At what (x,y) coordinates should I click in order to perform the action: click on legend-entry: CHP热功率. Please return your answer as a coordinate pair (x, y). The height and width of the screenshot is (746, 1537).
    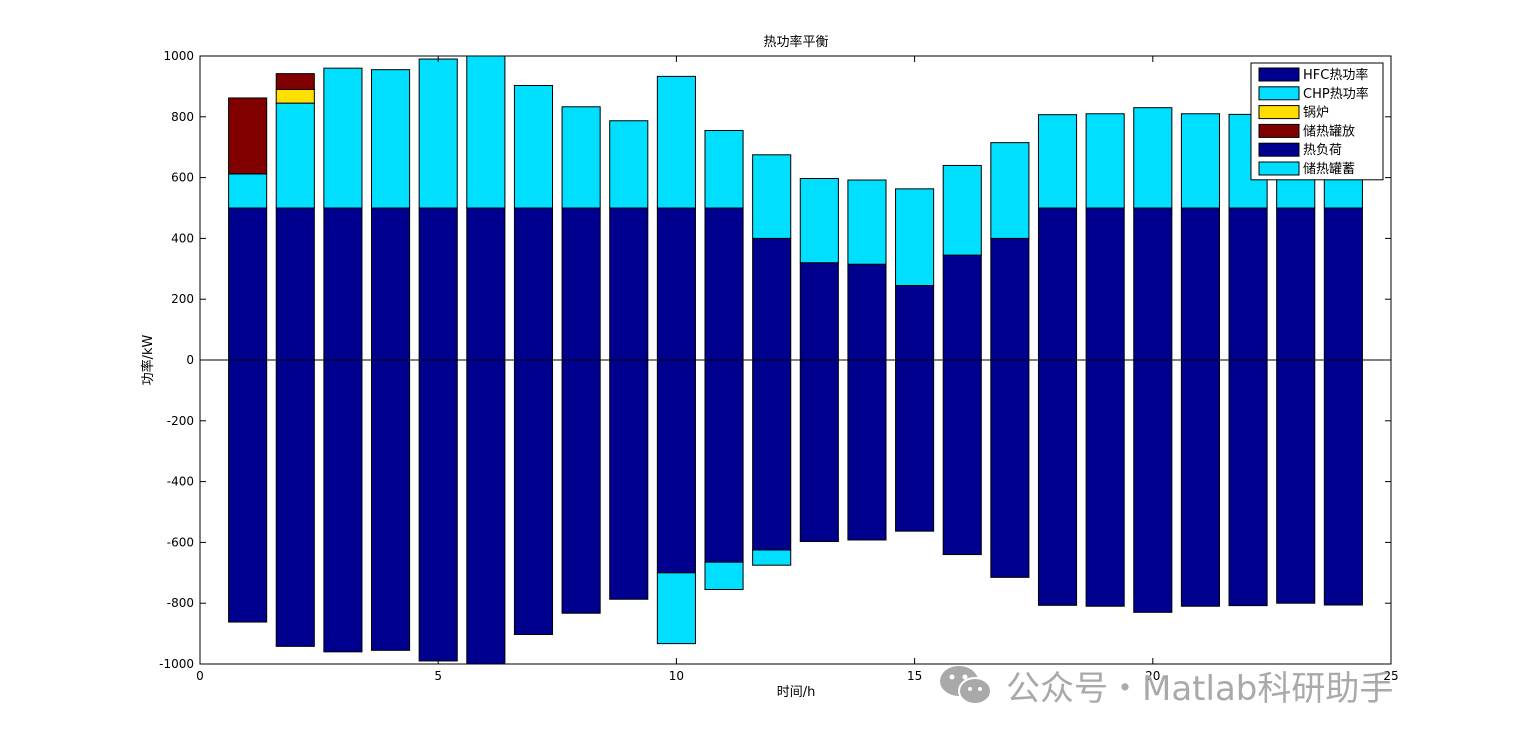
    Looking at the image, I should click on (1336, 94).